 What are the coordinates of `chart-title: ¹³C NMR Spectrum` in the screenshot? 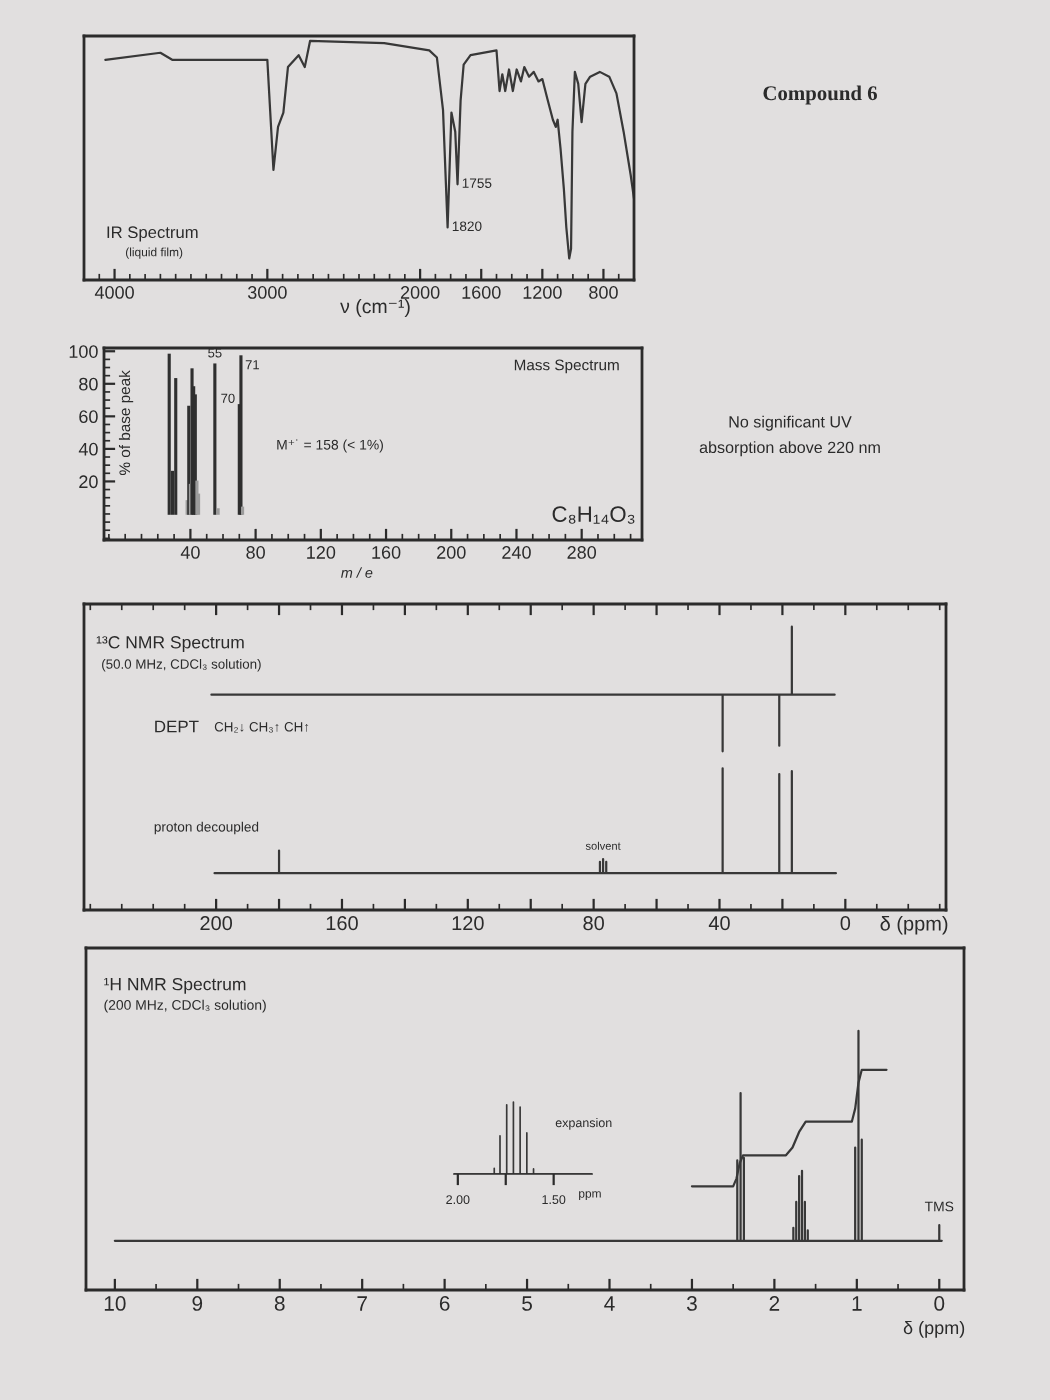 It's located at (170, 644).